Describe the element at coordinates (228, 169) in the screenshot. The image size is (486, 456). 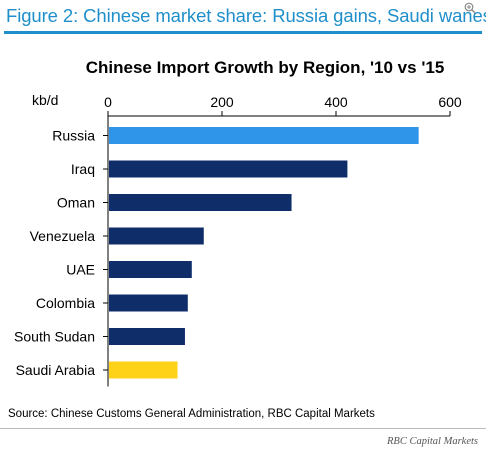
I see `bar-iraq` at that location.